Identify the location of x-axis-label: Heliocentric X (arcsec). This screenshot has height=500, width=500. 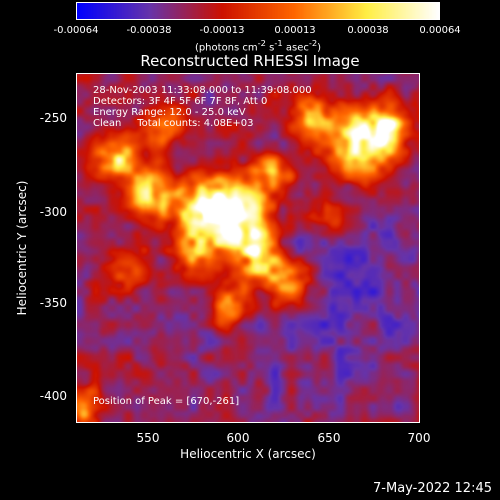
(248, 454).